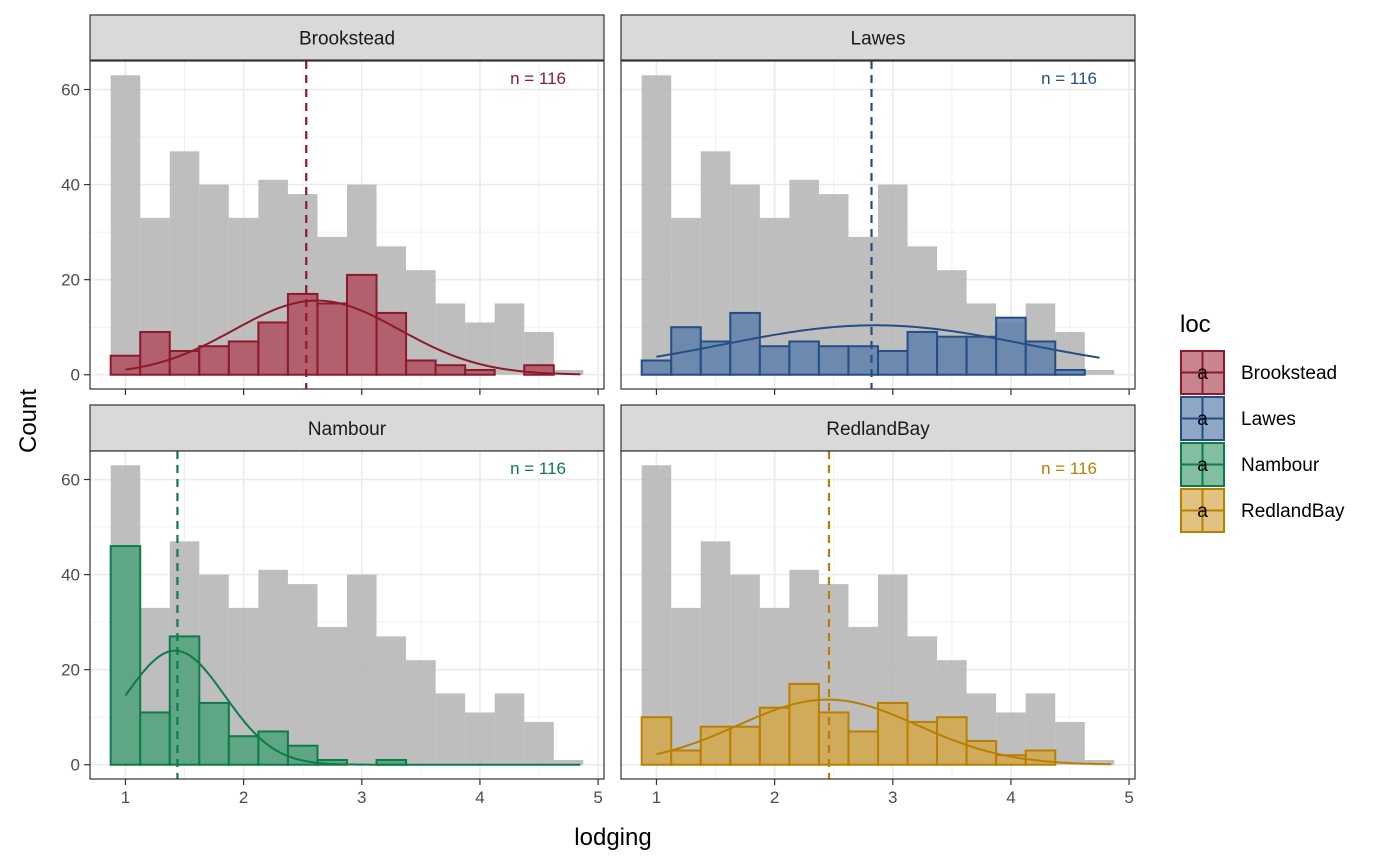  I want to click on y-tick-label: 60, so click(70, 480).